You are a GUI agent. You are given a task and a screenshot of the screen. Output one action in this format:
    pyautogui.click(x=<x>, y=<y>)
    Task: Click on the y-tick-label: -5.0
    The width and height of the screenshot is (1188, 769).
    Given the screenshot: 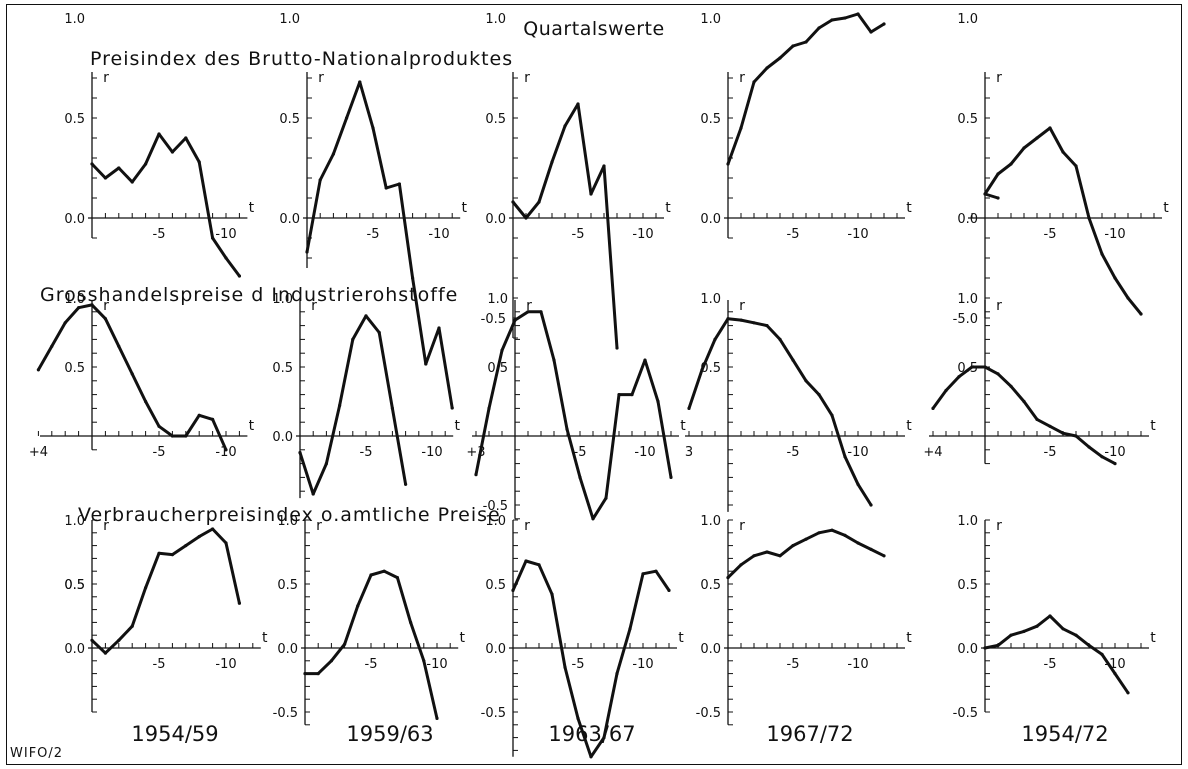 What is the action you would take?
    pyautogui.click(x=965, y=319)
    